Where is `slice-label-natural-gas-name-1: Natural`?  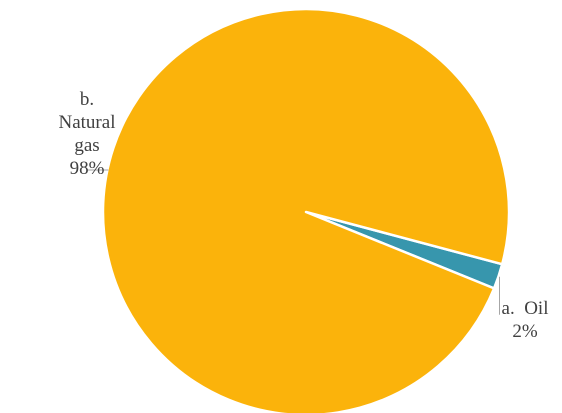
slice-label-natural-gas-name-1: Natural is located at coordinates (87, 122).